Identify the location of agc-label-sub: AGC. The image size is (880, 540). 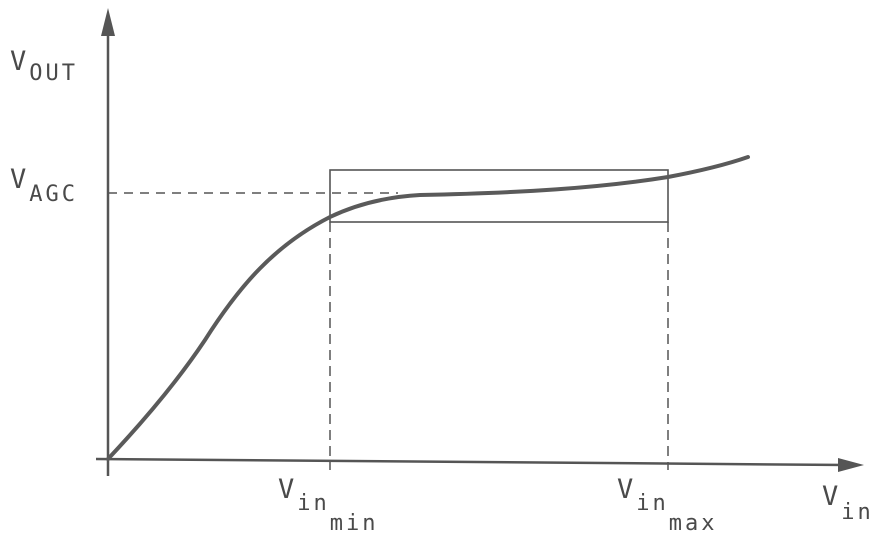
(53, 194).